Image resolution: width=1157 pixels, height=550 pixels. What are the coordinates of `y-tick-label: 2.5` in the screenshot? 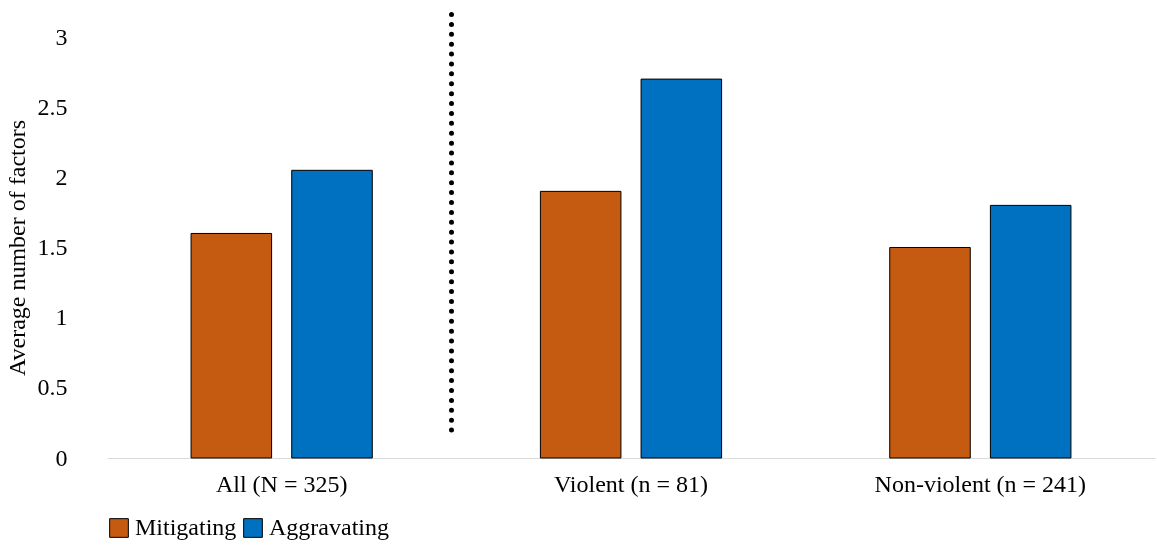 It's located at (52, 106).